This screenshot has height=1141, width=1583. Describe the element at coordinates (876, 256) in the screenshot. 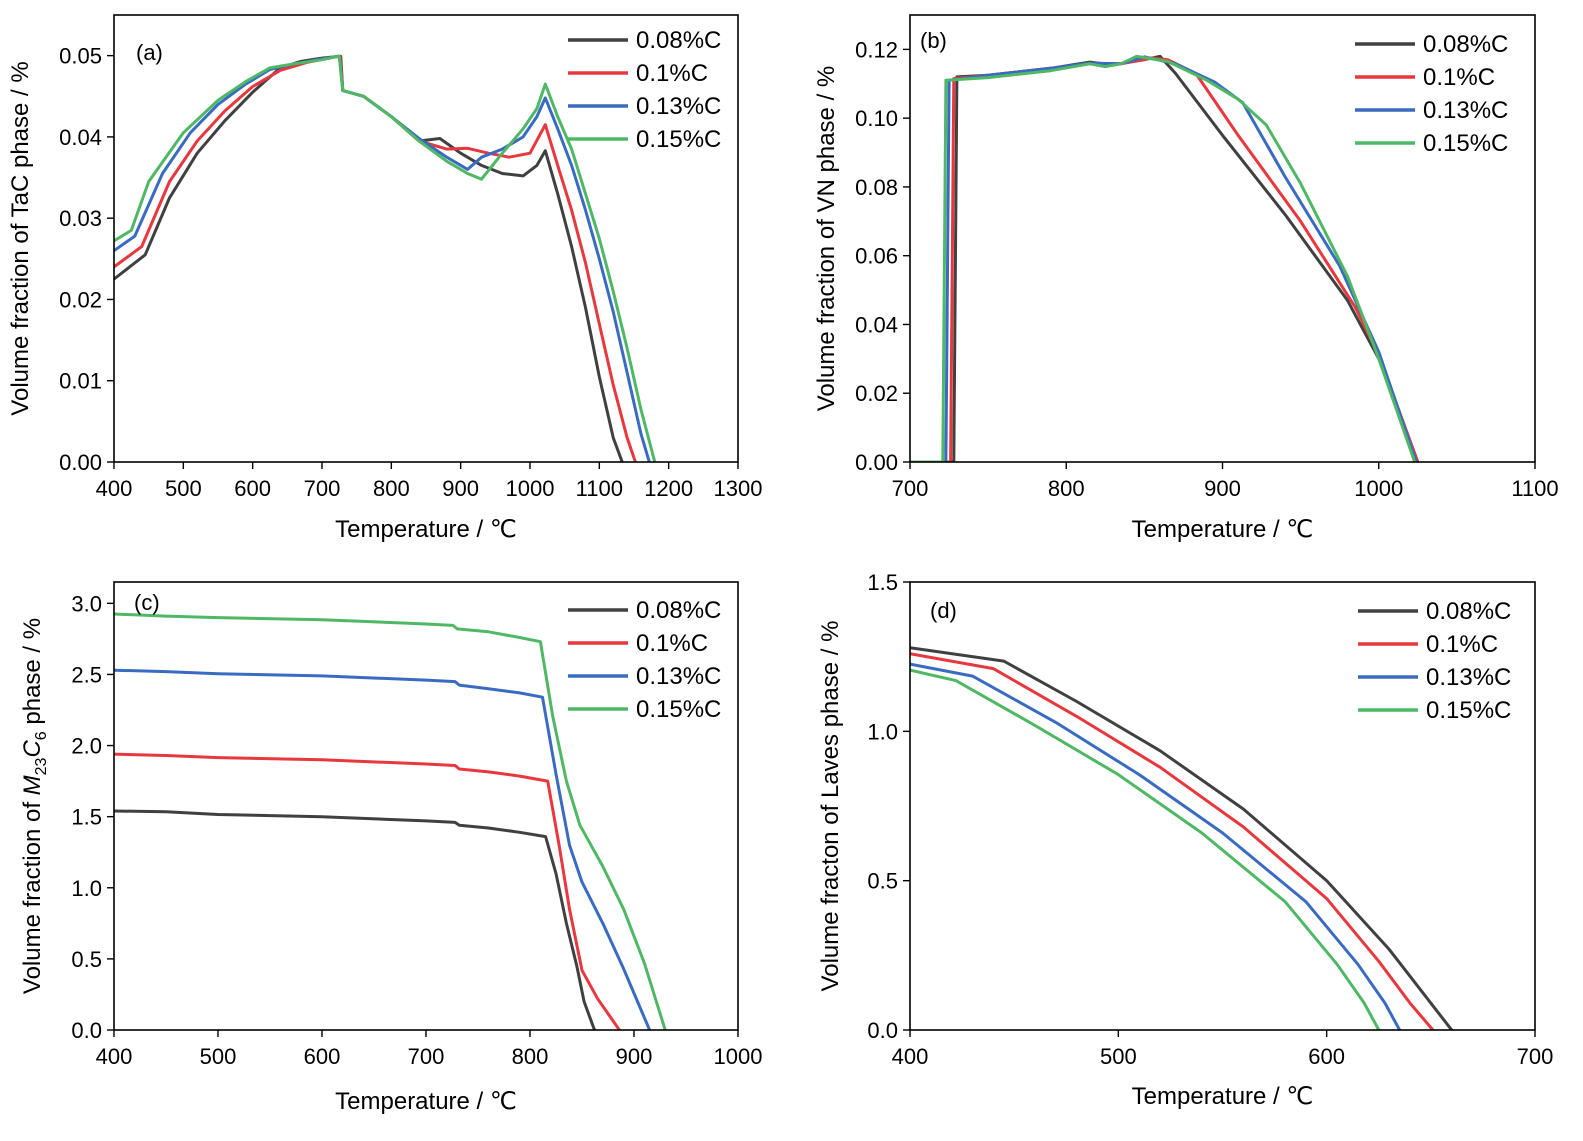

I see `y-tick-label: 0.06` at that location.